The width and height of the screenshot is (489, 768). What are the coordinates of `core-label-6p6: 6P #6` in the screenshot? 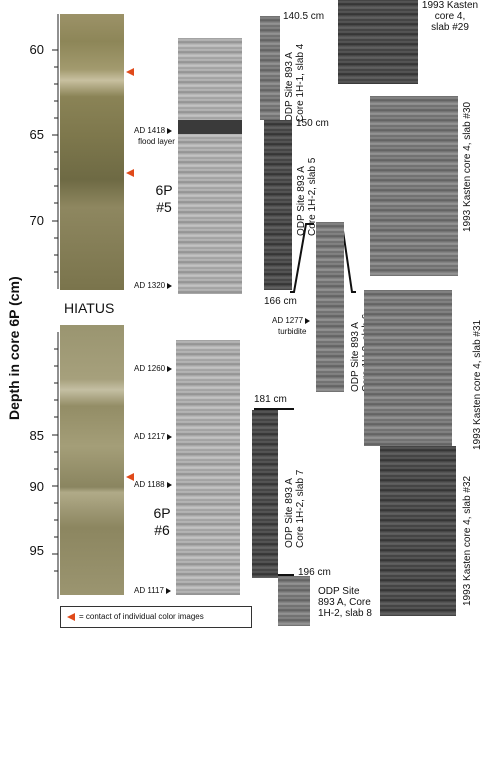 It's located at (162, 522).